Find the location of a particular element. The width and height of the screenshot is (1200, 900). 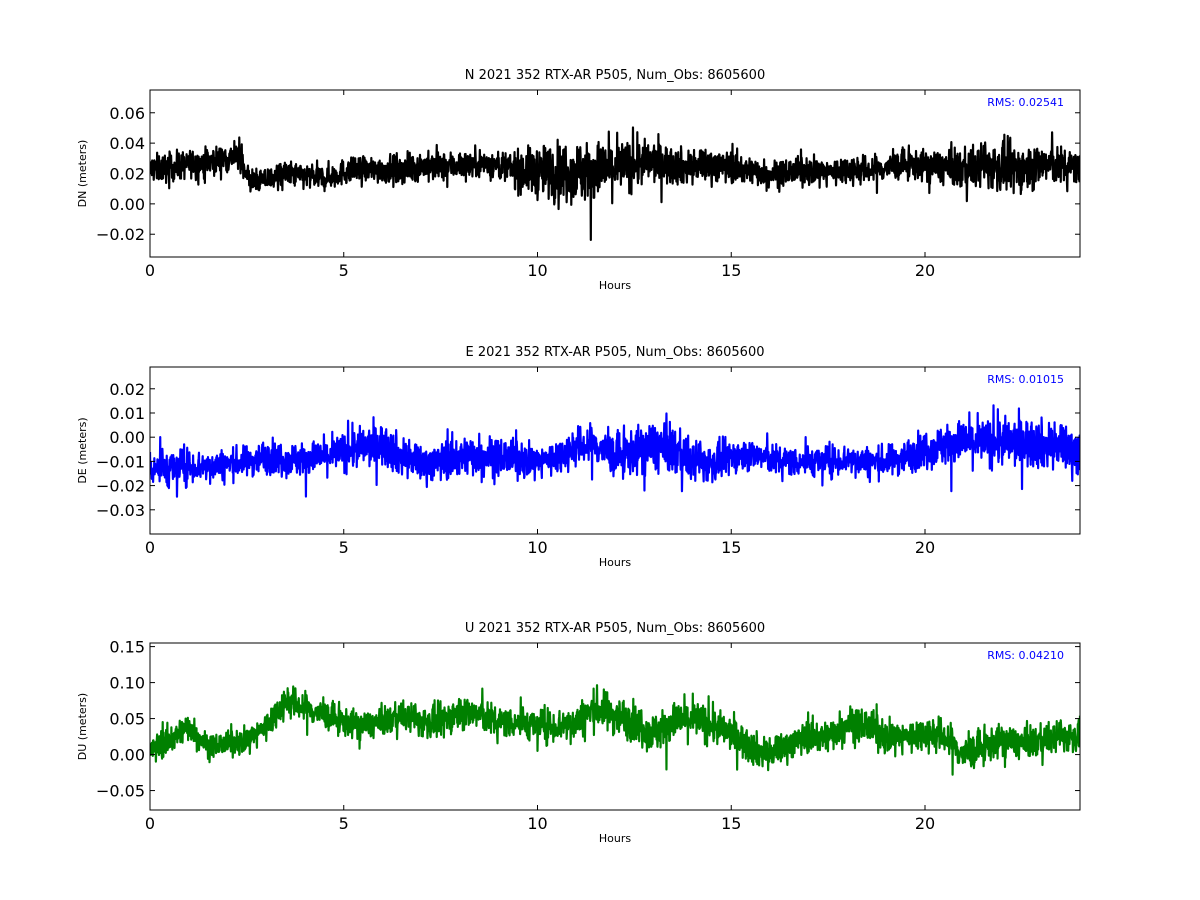

y-axis-label: DU (meters) is located at coordinates (82, 726).